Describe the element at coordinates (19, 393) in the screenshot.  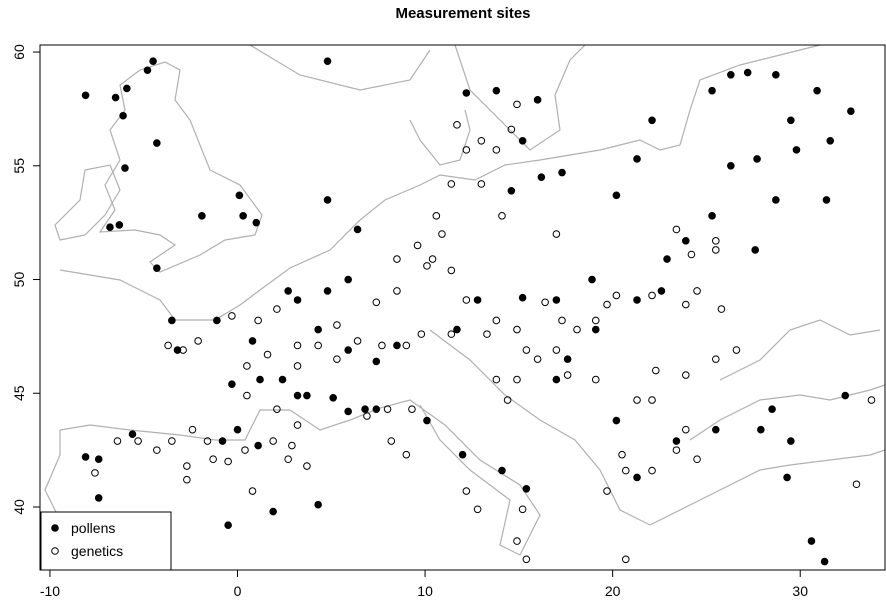
I see `y-tick-label: 45` at that location.